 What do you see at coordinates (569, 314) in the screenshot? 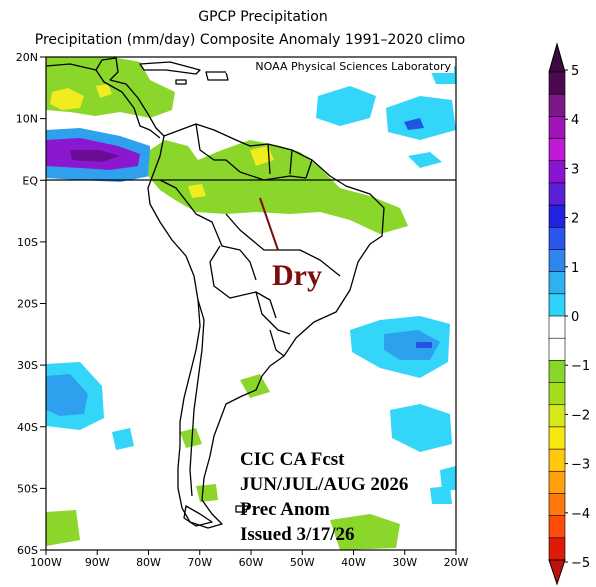
I see `colorbar: 5 4 3 2 1 0 −1 −2 −3 −4 −5` at bounding box center [569, 314].